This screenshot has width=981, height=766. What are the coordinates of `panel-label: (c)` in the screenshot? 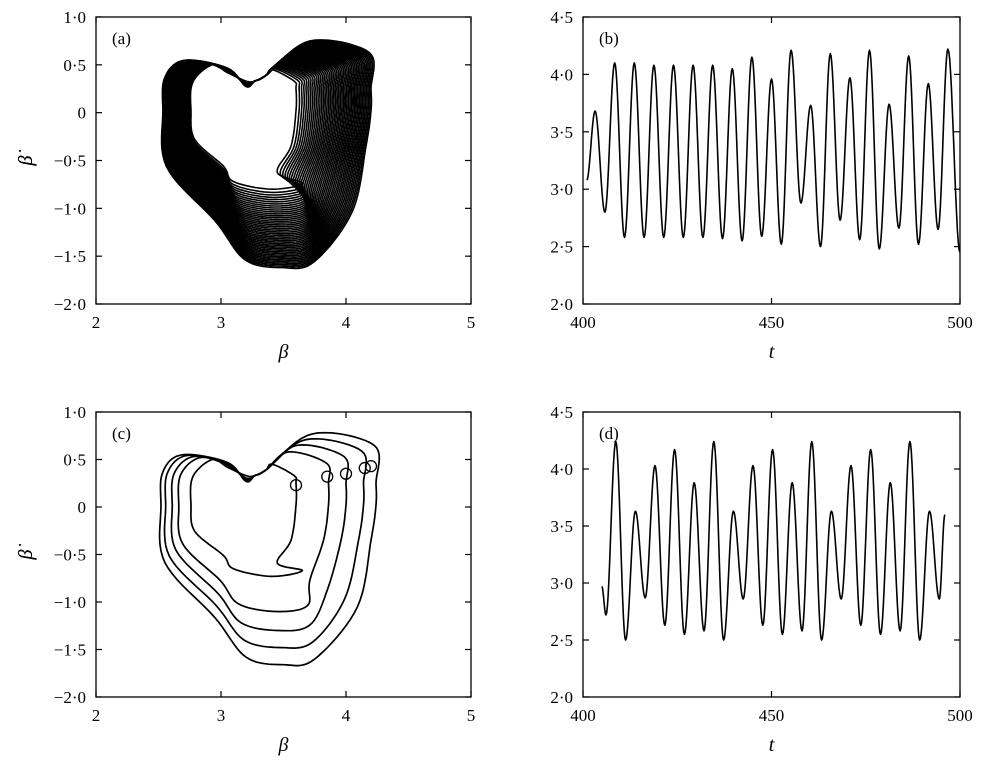 It's located at (121, 433).